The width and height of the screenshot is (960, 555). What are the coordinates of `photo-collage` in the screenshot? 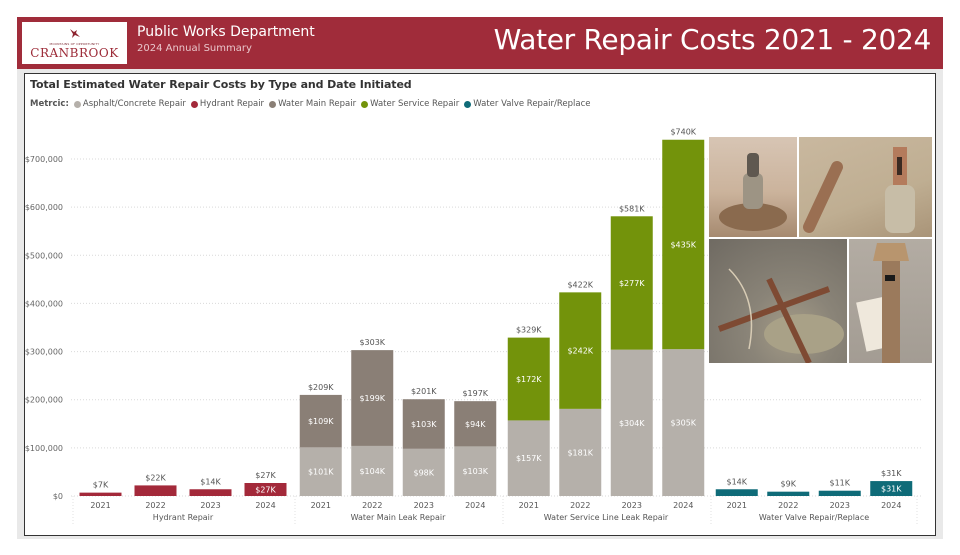 It's located at (820, 250).